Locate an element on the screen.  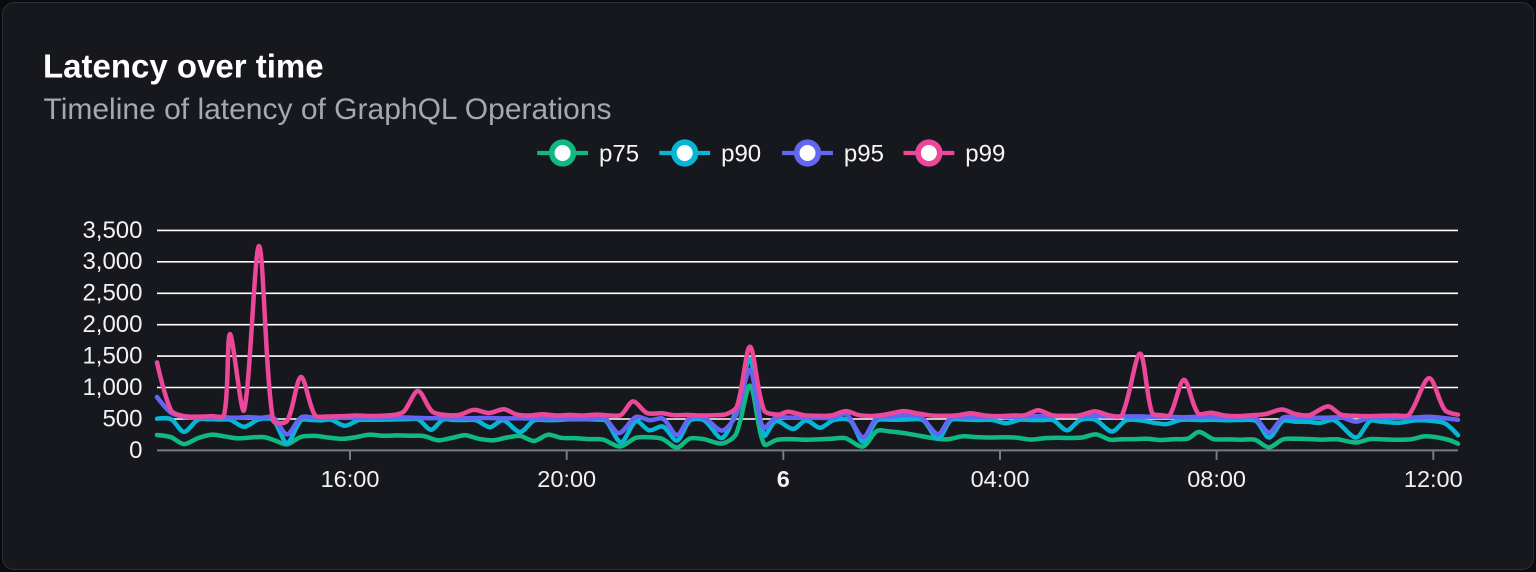
svg-text: 6 is located at coordinates (783, 479).